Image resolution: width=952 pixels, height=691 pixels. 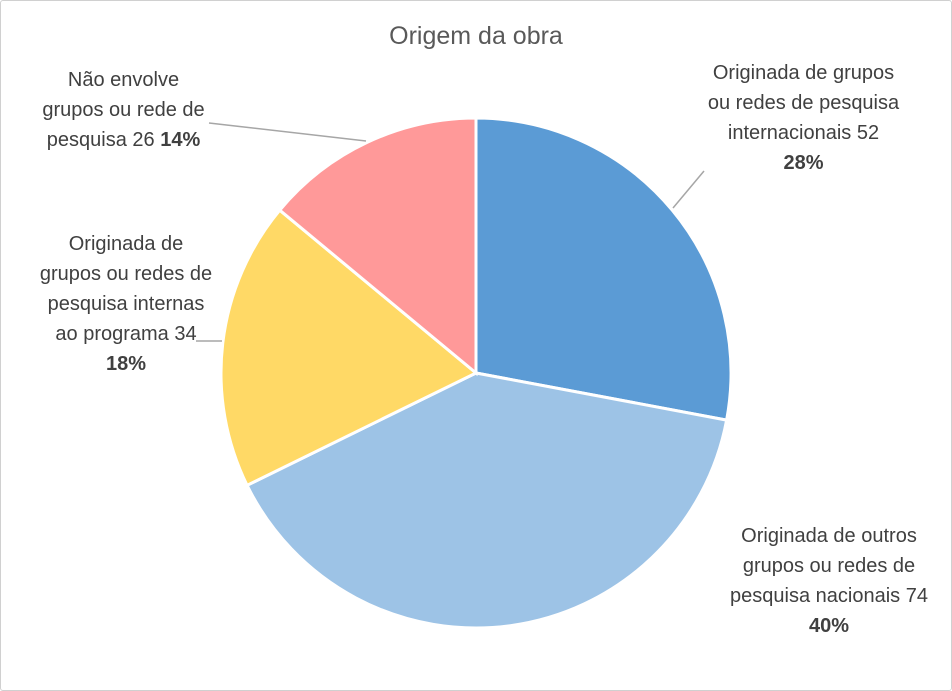 What do you see at coordinates (180, 140) in the screenshot?
I see `percent-label: 14%` at bounding box center [180, 140].